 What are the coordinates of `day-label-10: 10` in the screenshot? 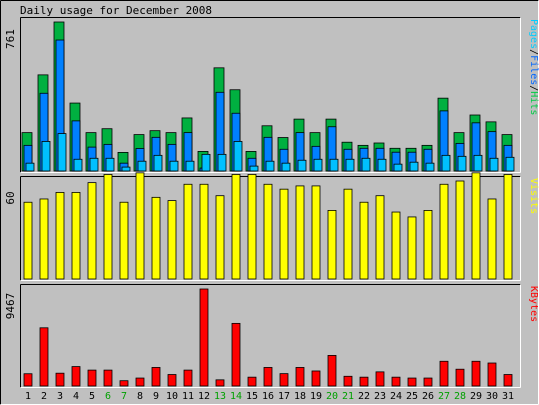 It's located at (172, 396).